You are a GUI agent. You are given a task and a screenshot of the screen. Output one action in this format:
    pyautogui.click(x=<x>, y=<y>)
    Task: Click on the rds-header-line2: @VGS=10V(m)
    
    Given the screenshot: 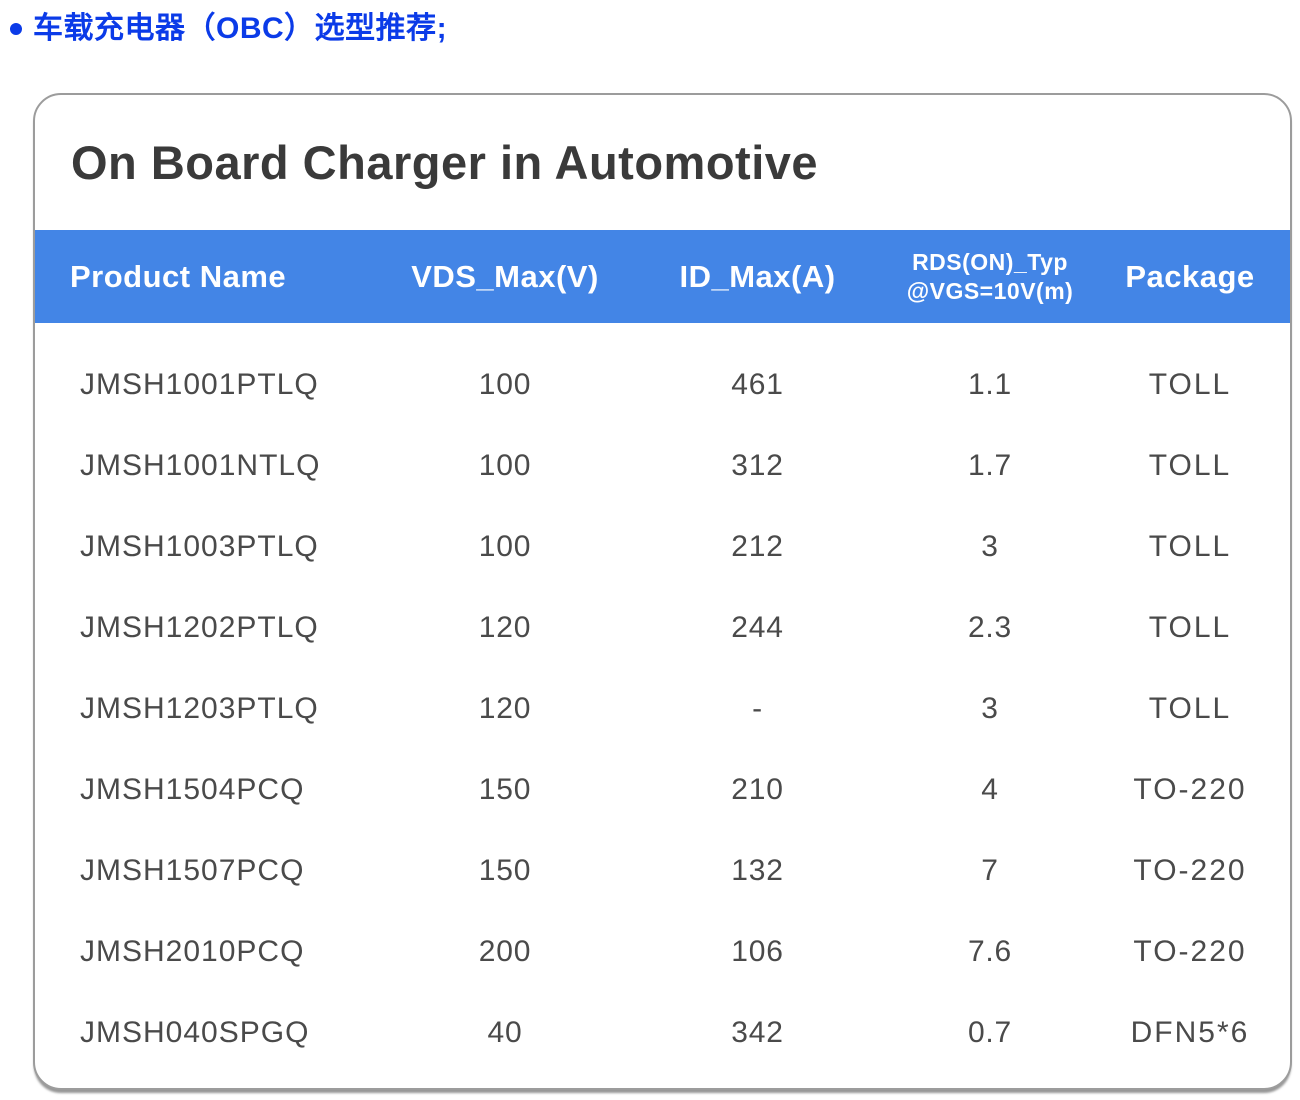 What is the action you would take?
    pyautogui.click(x=990, y=290)
    